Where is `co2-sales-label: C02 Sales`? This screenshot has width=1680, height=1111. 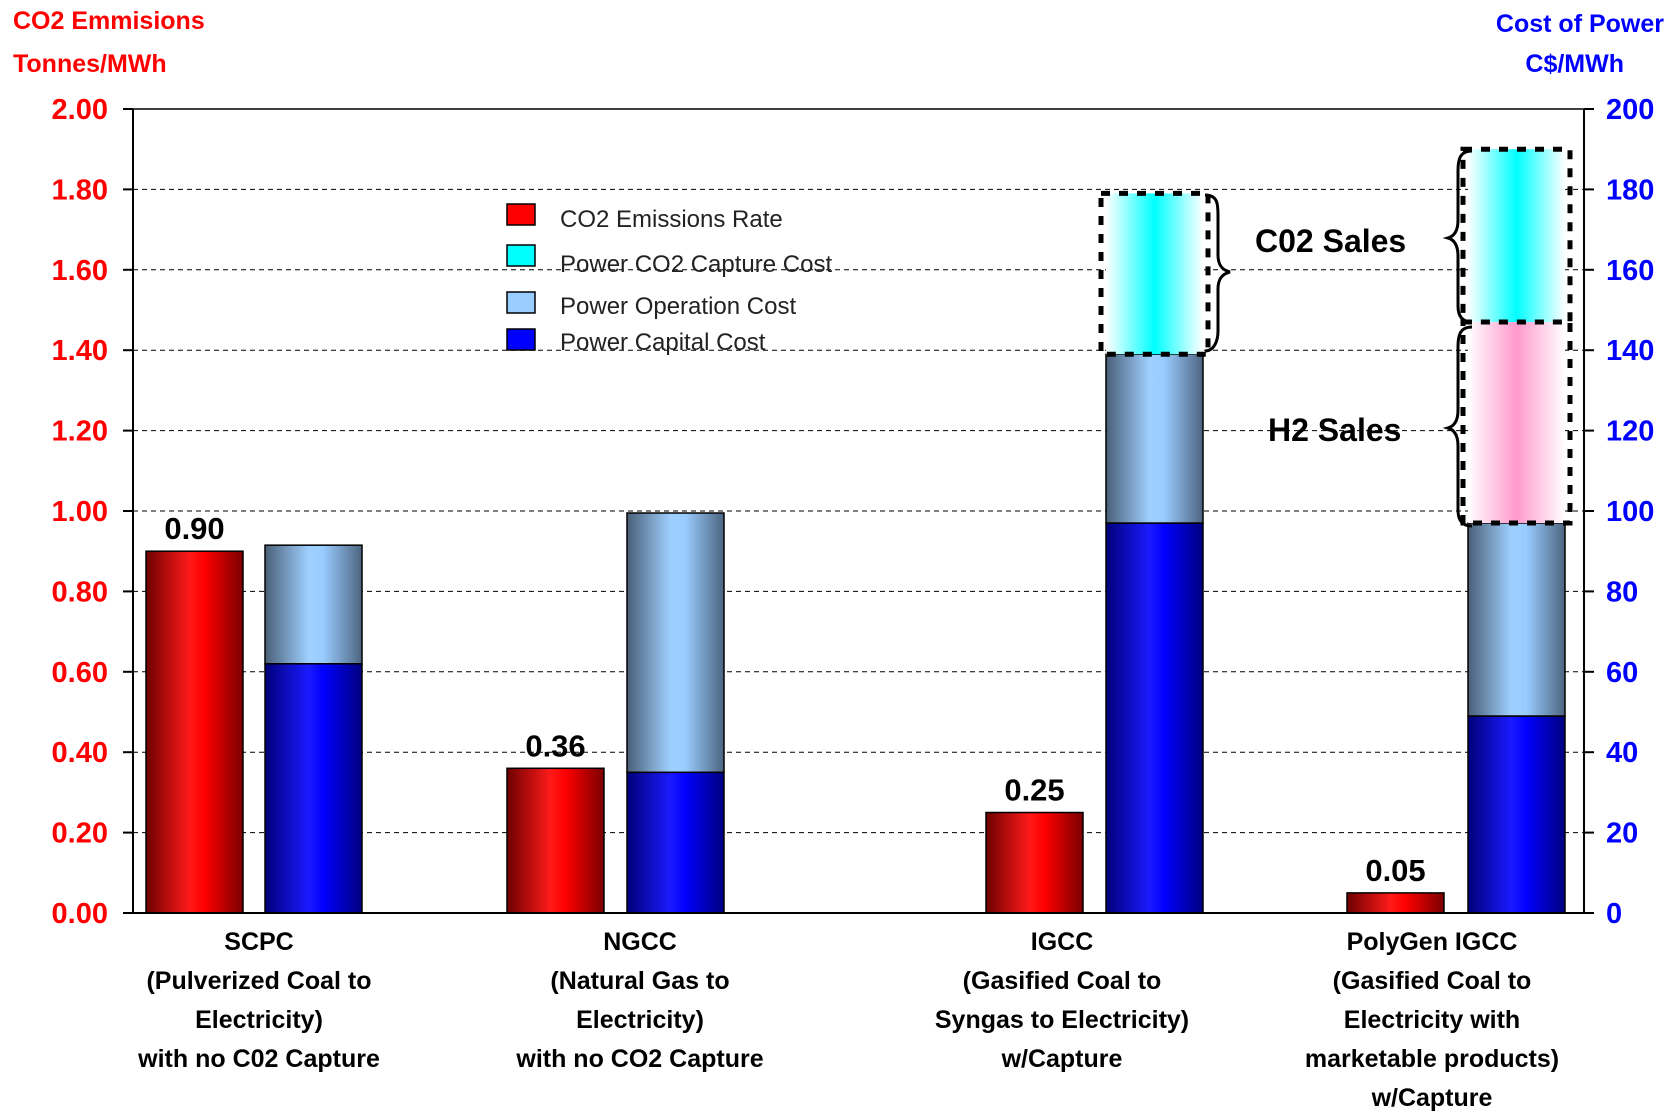 co2-sales-label: C02 Sales is located at coordinates (1330, 241).